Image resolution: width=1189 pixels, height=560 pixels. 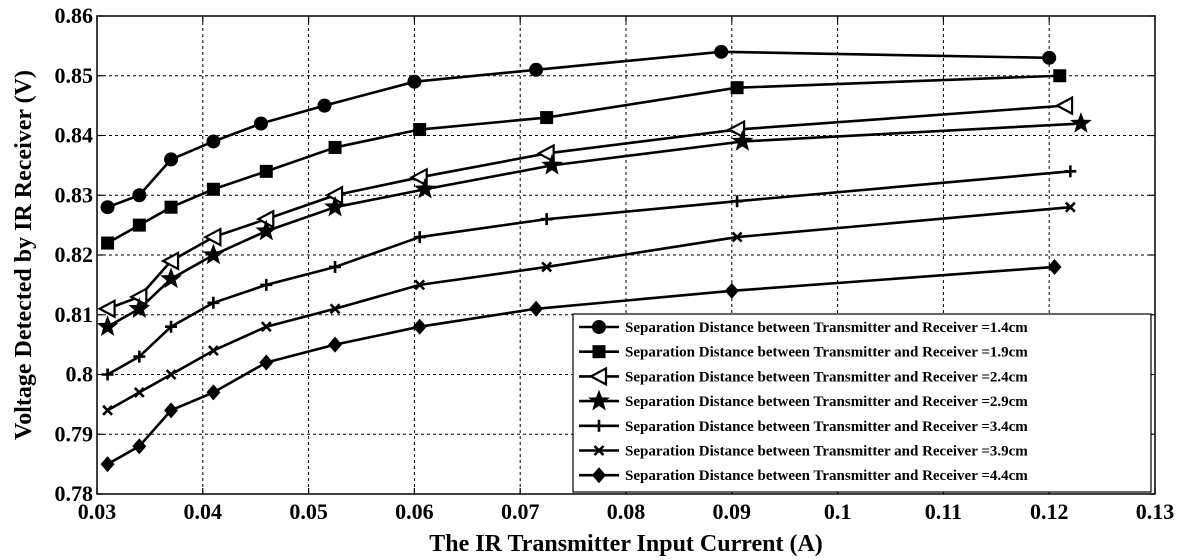 I want to click on x-tick-label: 0.05, so click(x=308, y=511).